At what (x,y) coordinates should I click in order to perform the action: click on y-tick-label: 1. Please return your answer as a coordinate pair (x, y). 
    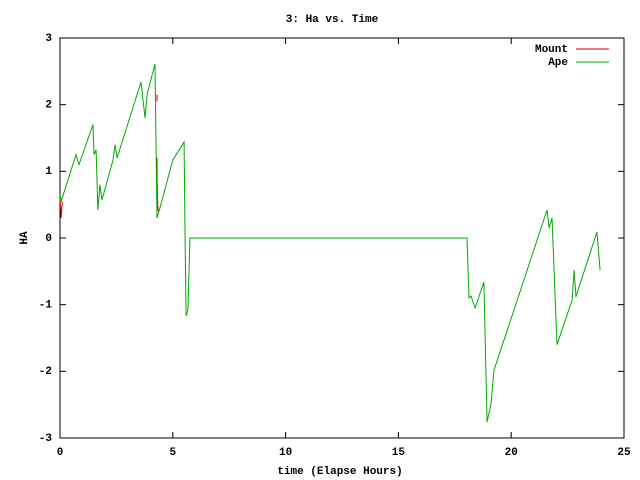
    Looking at the image, I should click on (48, 172).